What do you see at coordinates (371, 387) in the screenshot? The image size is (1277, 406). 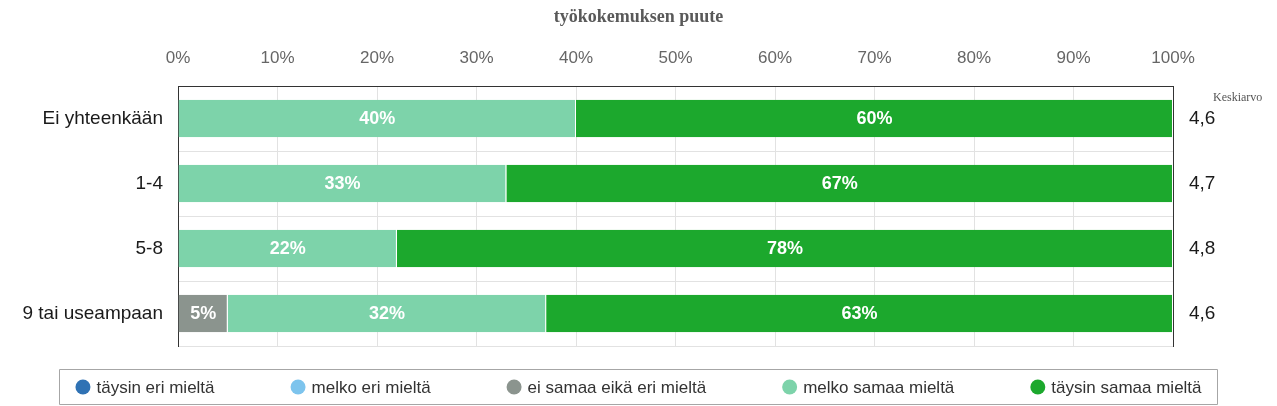 I see `legend-label: melko eri mieltä` at bounding box center [371, 387].